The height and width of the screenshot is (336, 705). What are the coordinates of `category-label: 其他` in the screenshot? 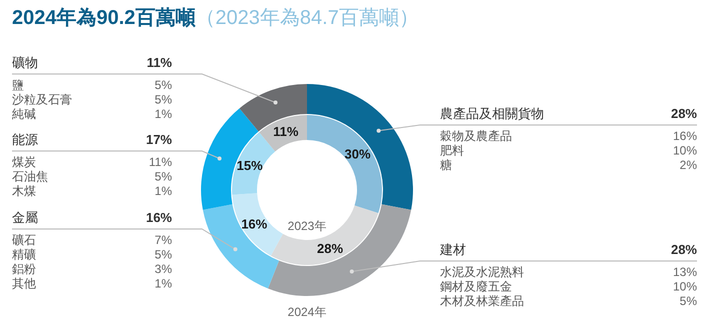 It's located at (24, 283).